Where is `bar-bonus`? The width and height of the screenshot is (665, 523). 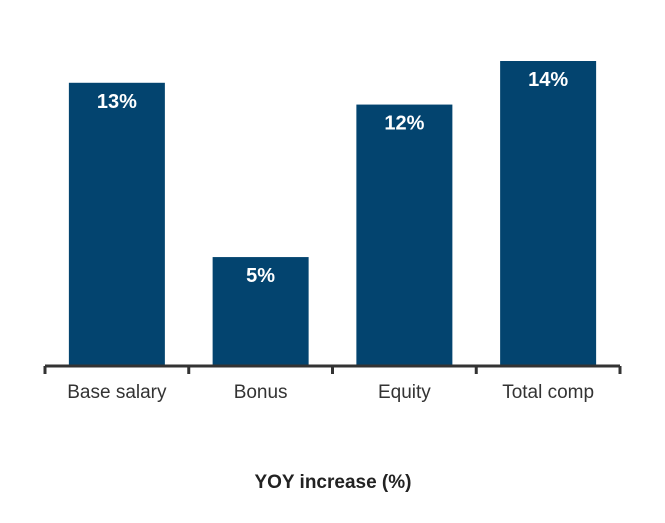 bar-bonus is located at coordinates (260, 311).